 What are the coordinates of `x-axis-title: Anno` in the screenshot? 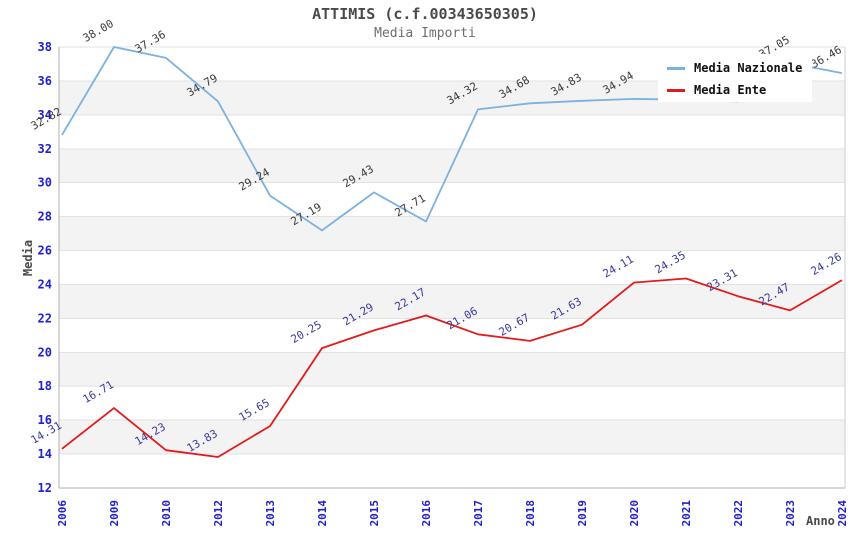 It's located at (820, 521).